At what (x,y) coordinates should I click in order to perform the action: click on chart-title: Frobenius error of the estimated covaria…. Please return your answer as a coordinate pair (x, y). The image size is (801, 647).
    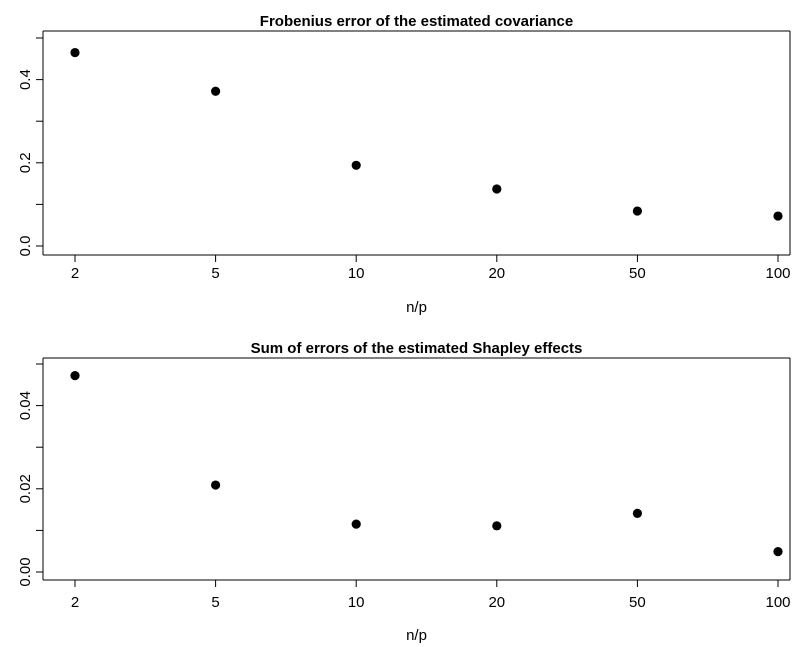
    Looking at the image, I should click on (416, 21).